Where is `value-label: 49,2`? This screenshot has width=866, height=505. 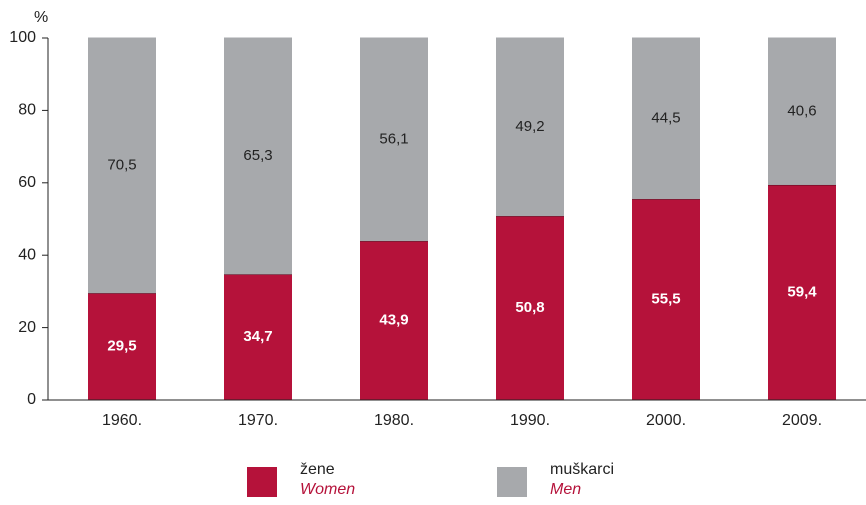 value-label: 49,2 is located at coordinates (529, 126).